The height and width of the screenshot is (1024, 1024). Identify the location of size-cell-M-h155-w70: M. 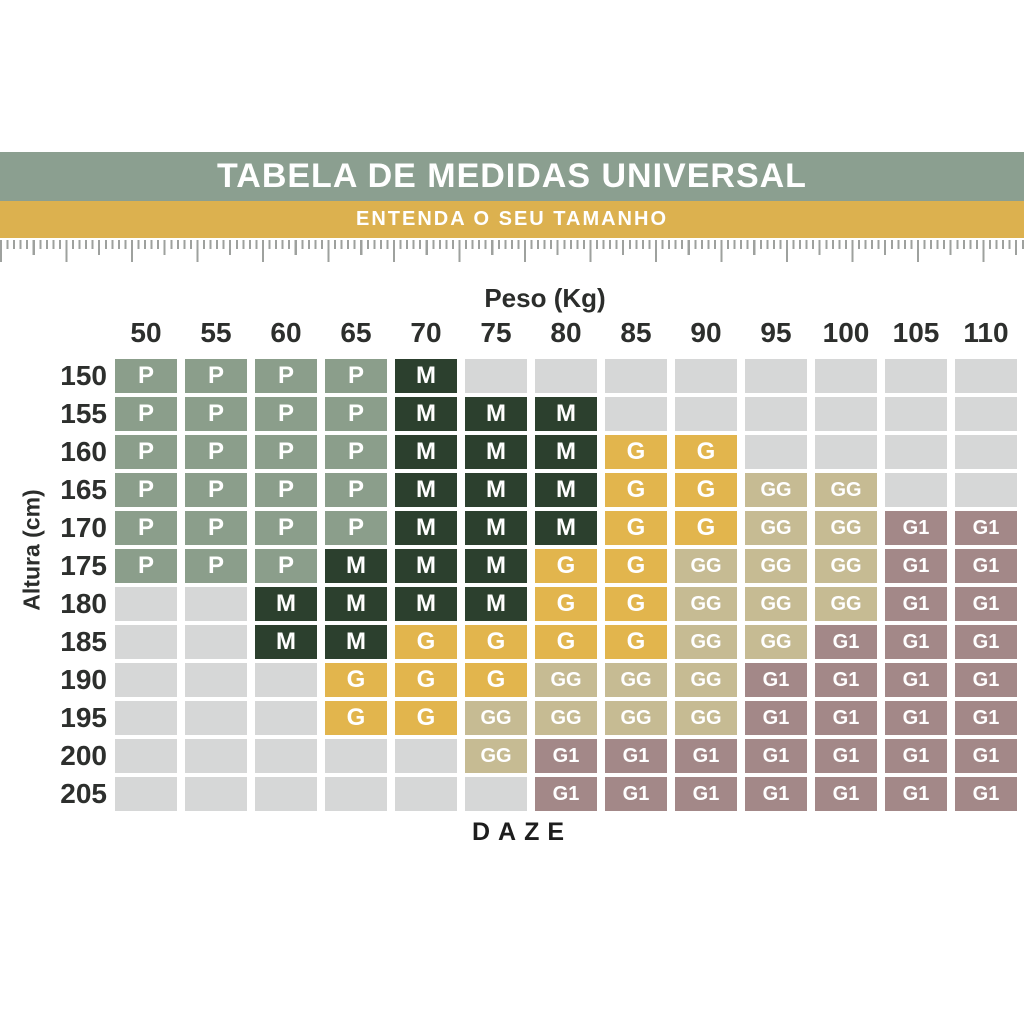
(426, 414).